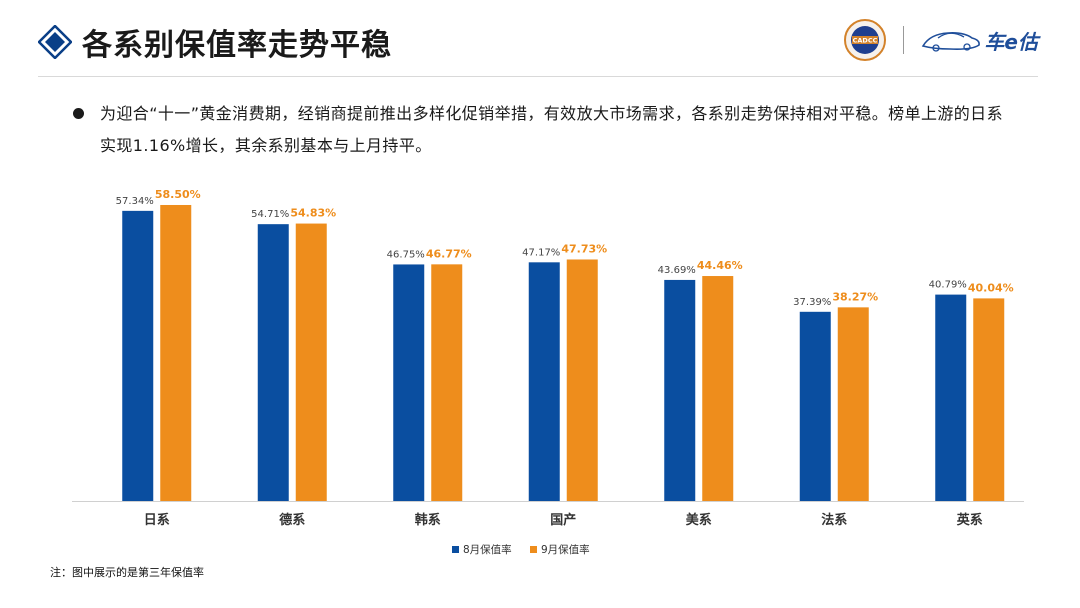 The height and width of the screenshot is (608, 1080). I want to click on title-area: 各系别保值率走势平稳, so click(215, 42).